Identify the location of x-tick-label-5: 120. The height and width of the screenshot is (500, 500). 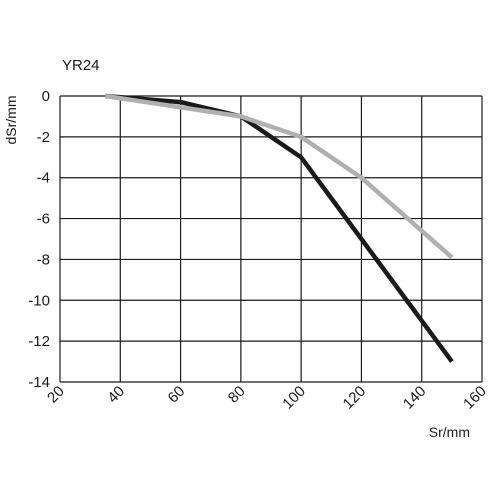
(355, 398).